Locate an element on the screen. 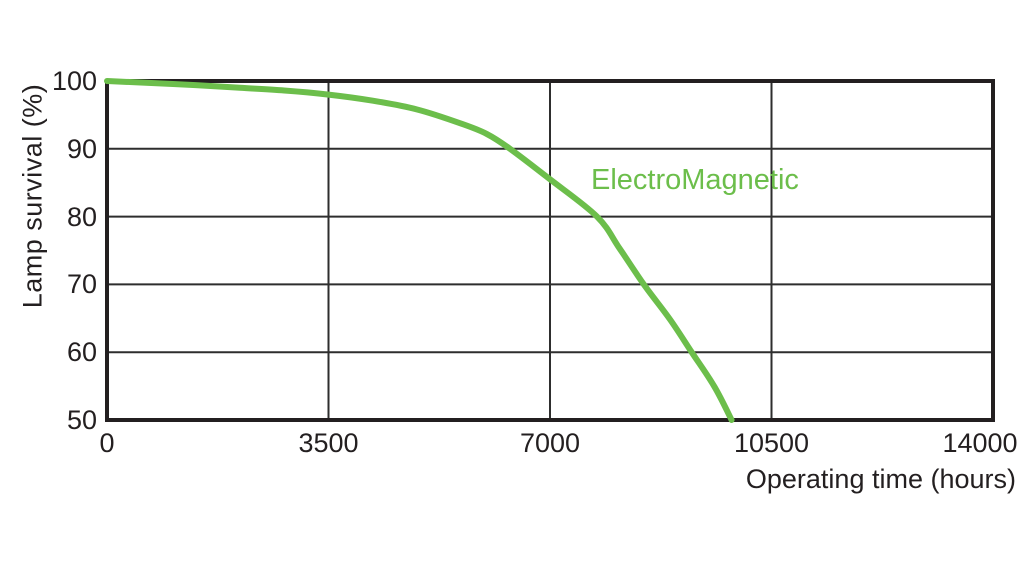  x-tick-label: 0 is located at coordinates (107, 443).